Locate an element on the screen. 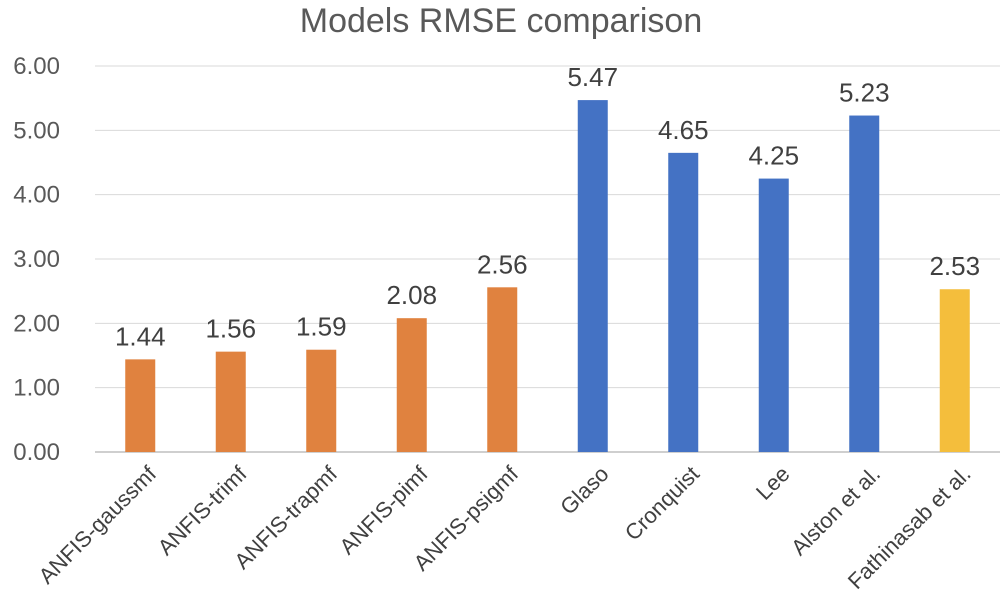 This screenshot has width=1002, height=604. data-label: 4.65 is located at coordinates (683, 130).